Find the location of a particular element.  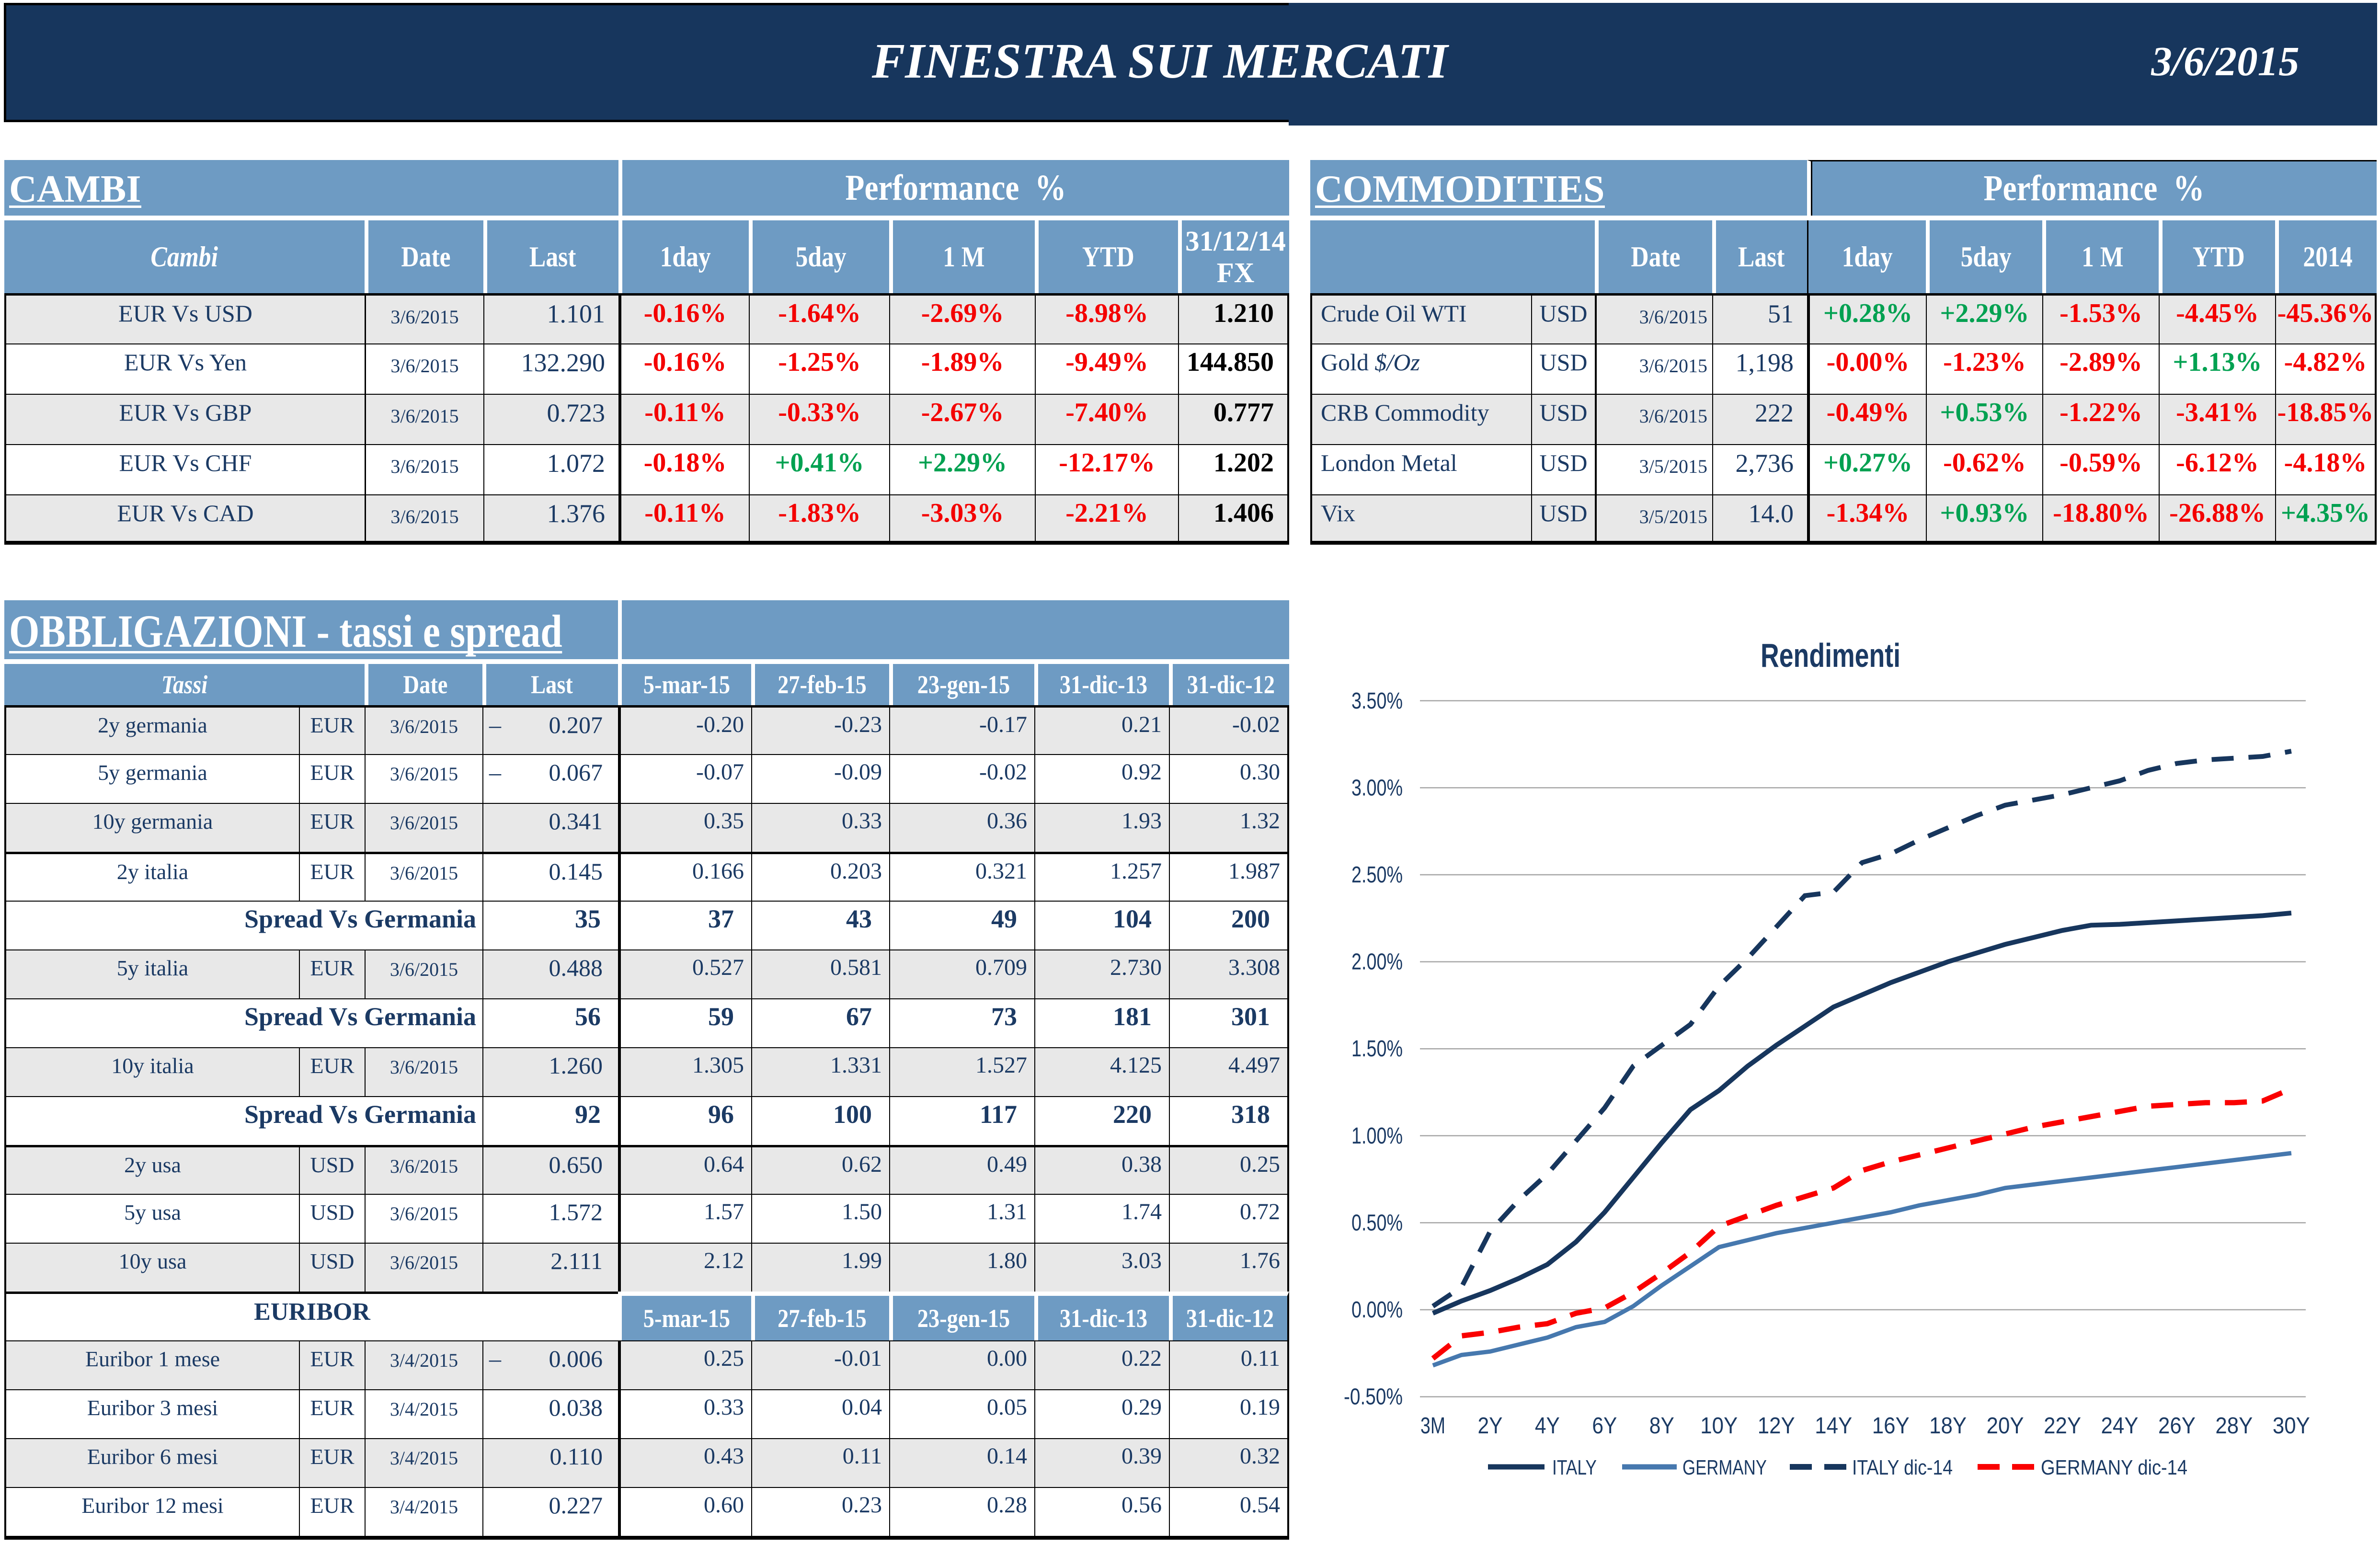

svg-text: 3.00% is located at coordinates (1377, 788).